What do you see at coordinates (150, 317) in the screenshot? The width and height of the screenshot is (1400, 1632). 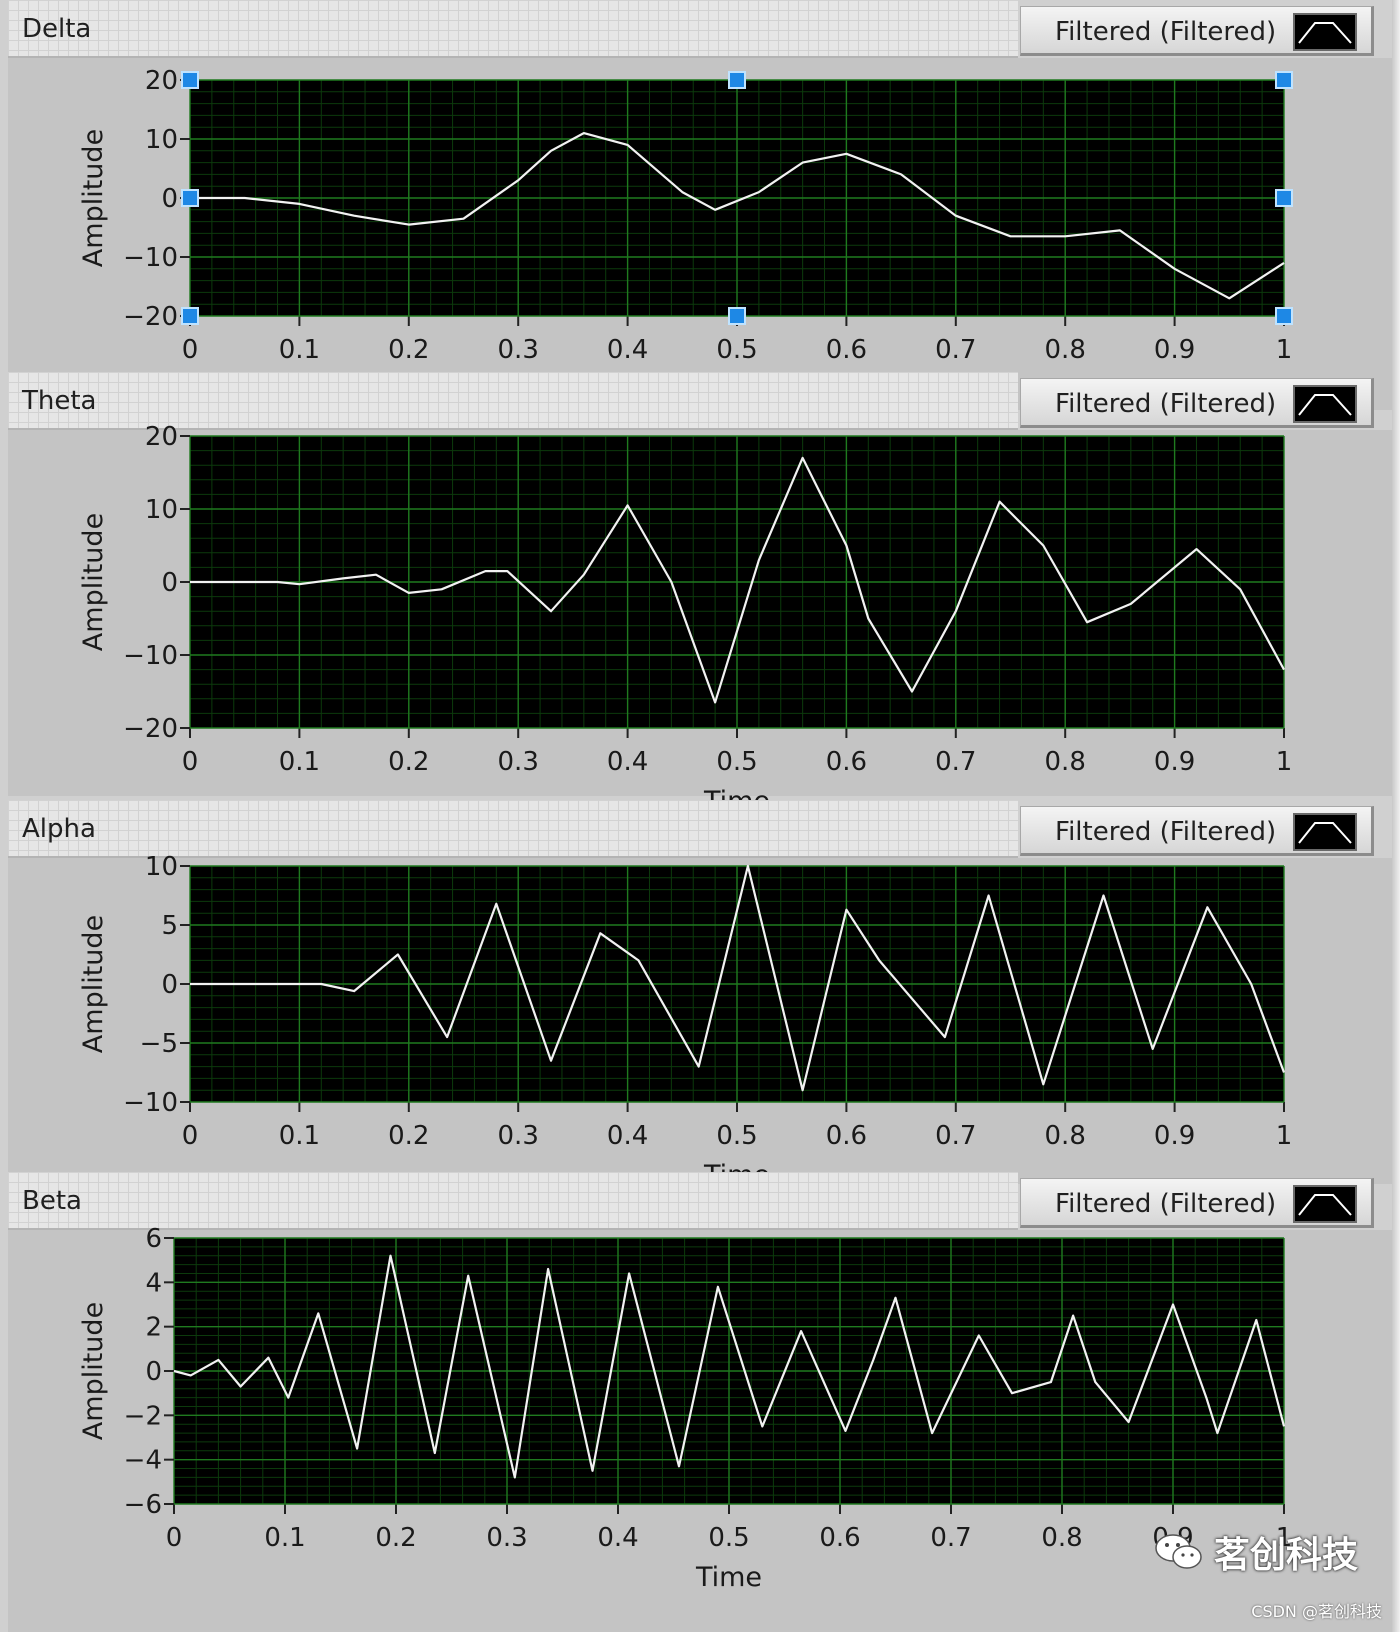 I see `y-tick-label: −20` at bounding box center [150, 317].